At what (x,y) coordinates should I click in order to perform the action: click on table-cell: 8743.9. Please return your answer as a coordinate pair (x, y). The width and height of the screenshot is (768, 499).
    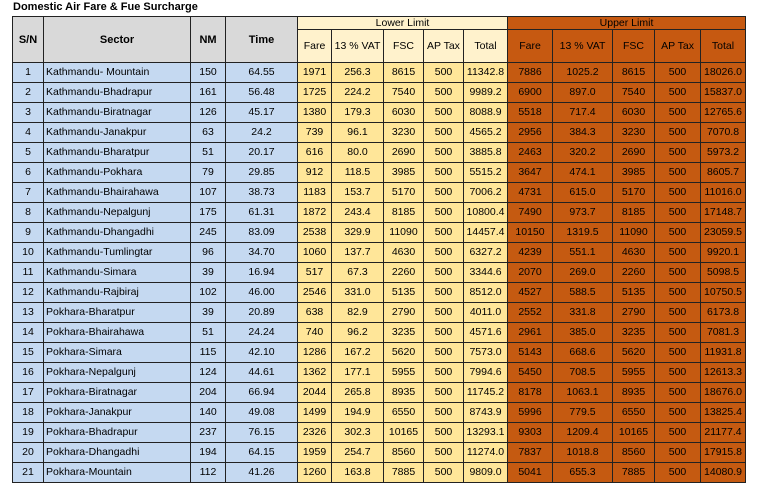
    Looking at the image, I should click on (485, 412).